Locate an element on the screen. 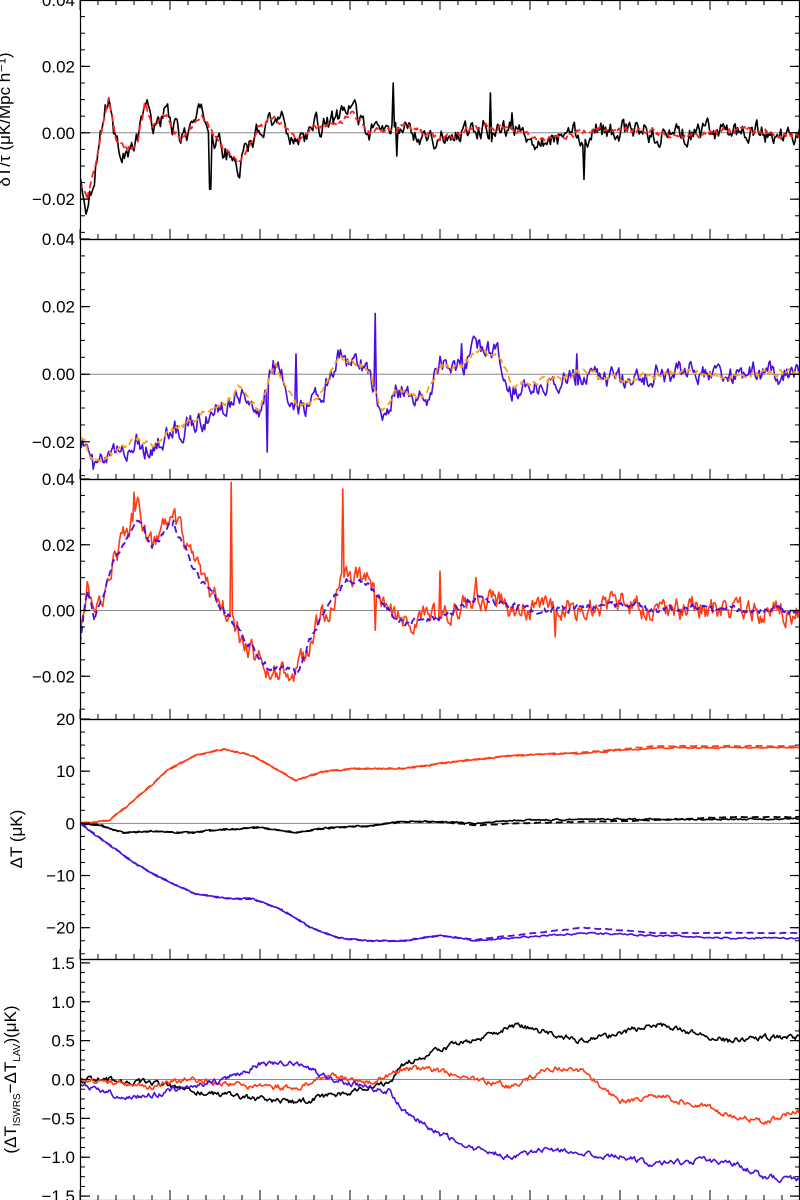 The width and height of the screenshot is (800, 1200). y-tick-label: 1.5 is located at coordinates (63, 963).